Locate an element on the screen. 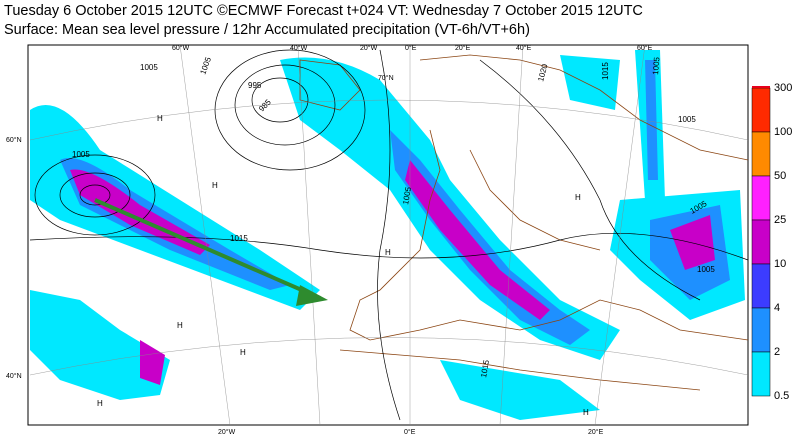 The image size is (804, 440). legend: 300 100 50 25 10 4 2 0.5 is located at coordinates (771, 242).